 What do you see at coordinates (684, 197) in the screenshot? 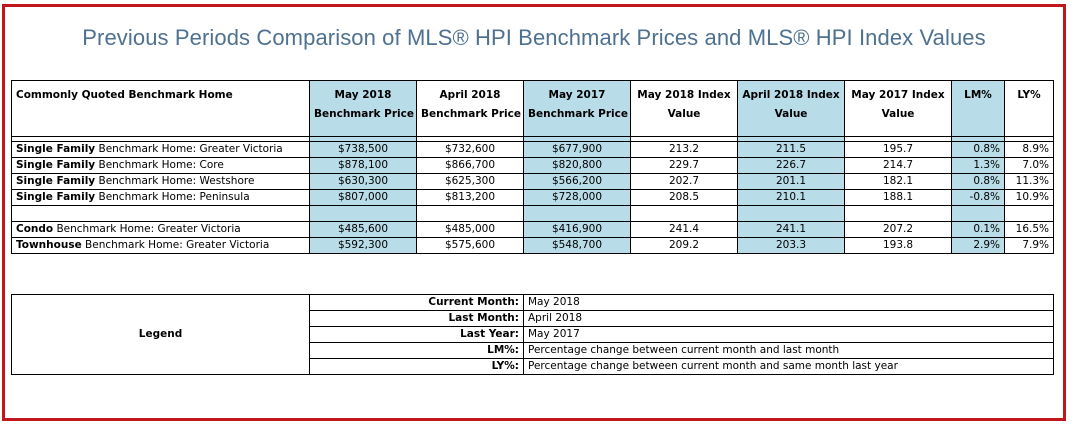
I see `may2018-index: 208.5` at bounding box center [684, 197].